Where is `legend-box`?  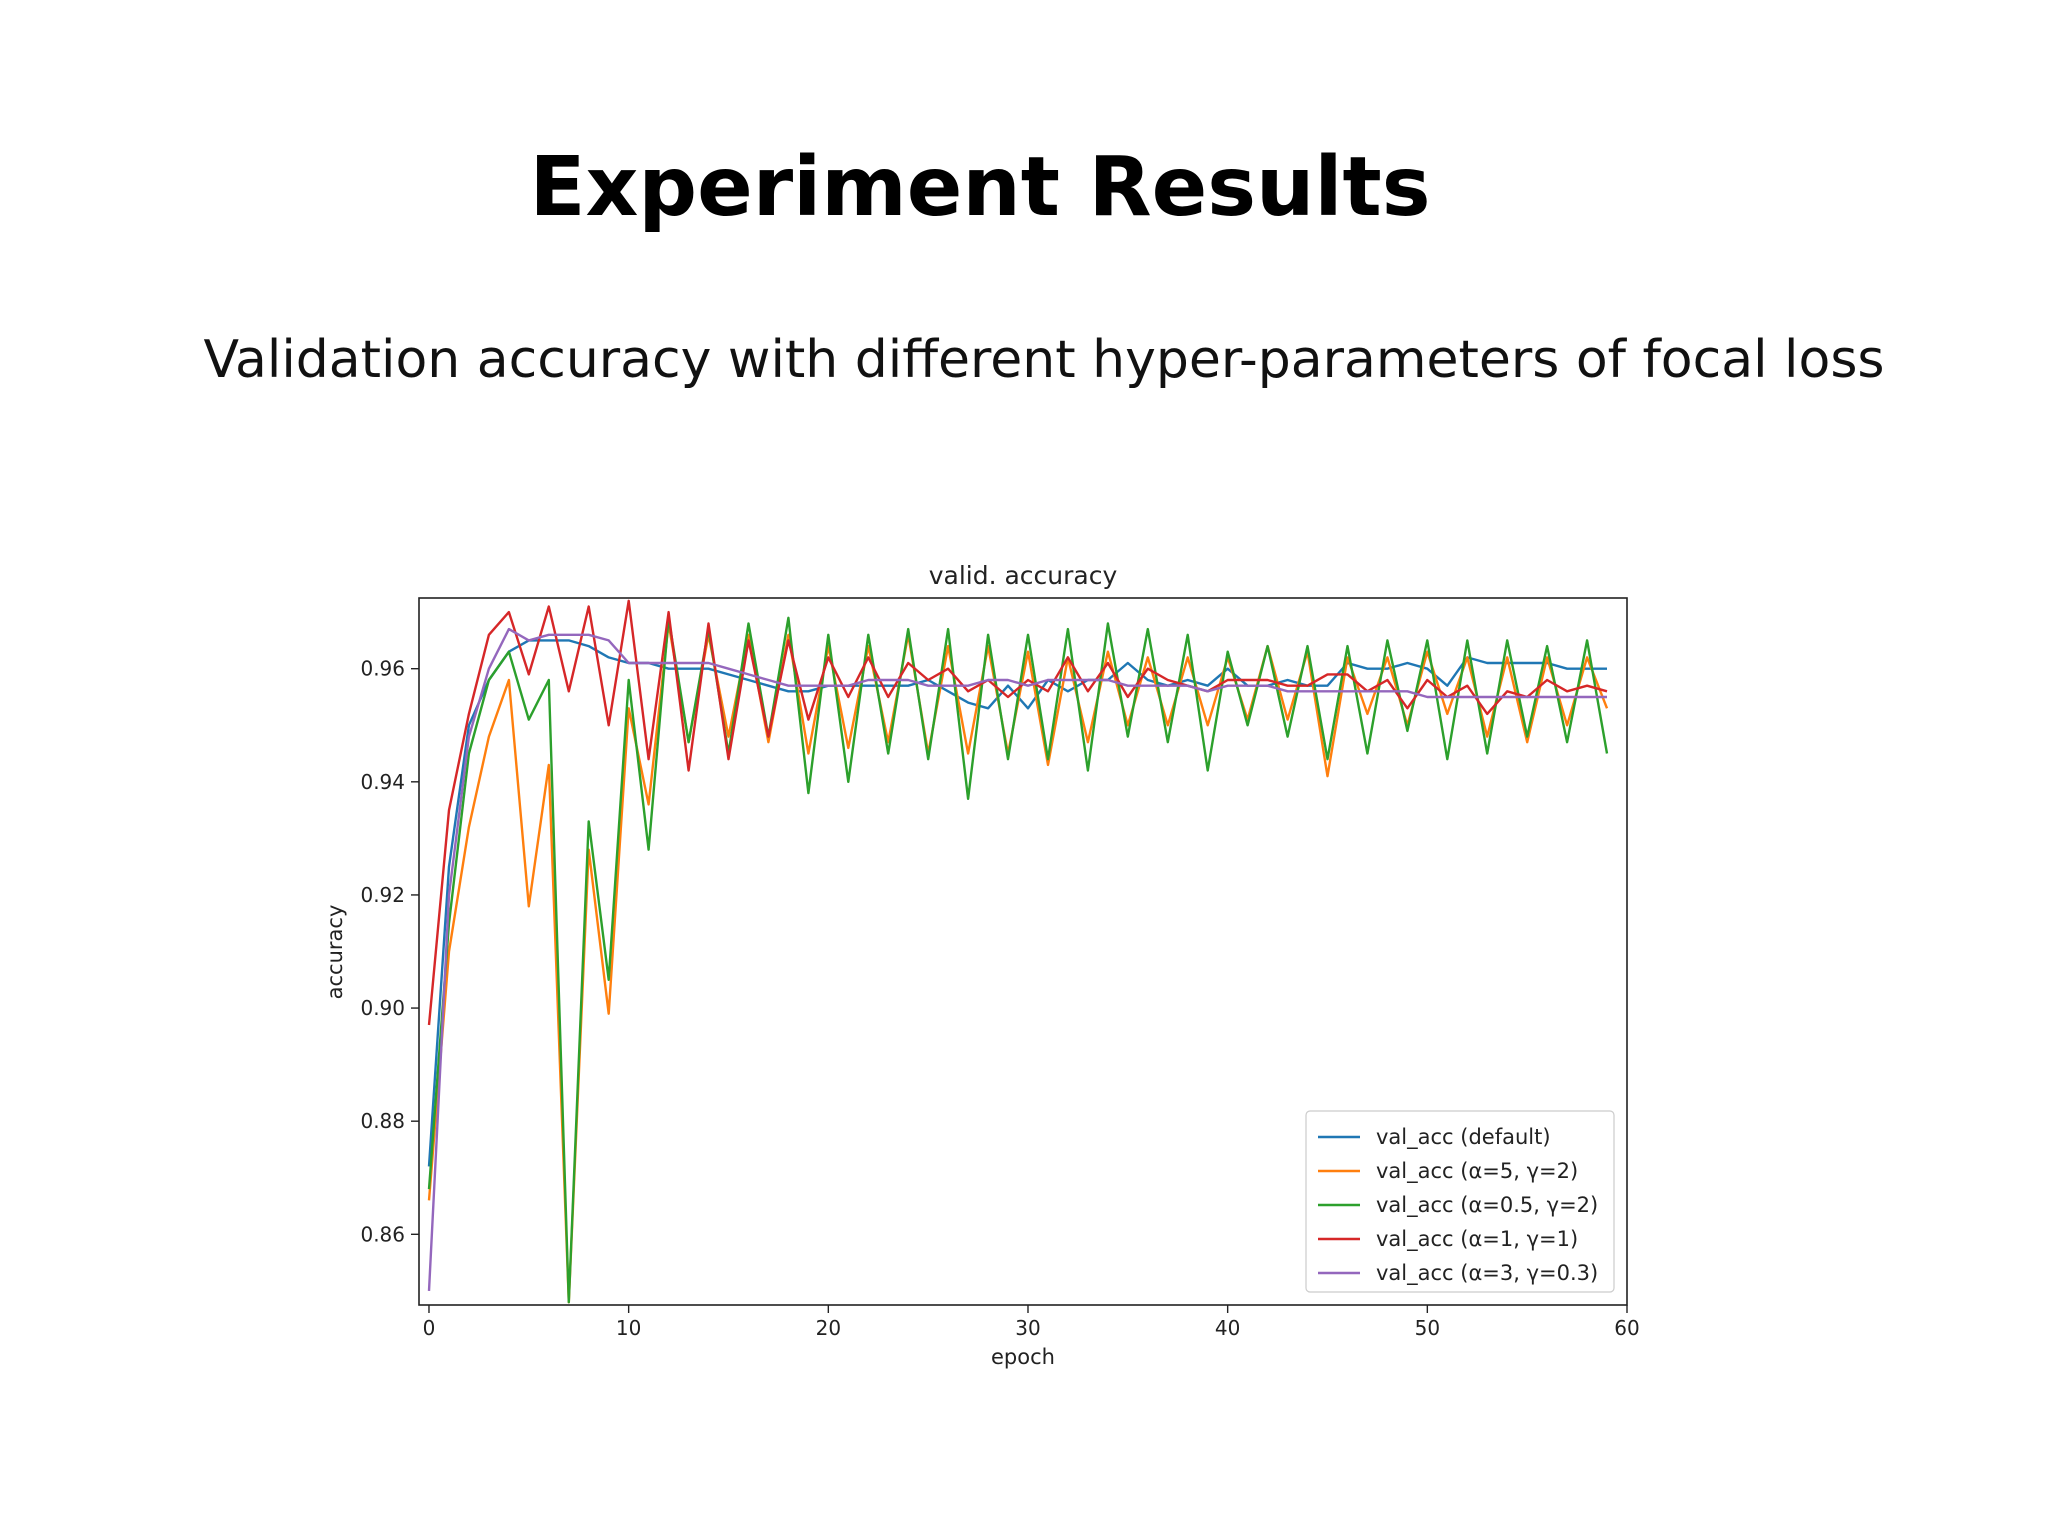 legend-box is located at coordinates (1460, 1201).